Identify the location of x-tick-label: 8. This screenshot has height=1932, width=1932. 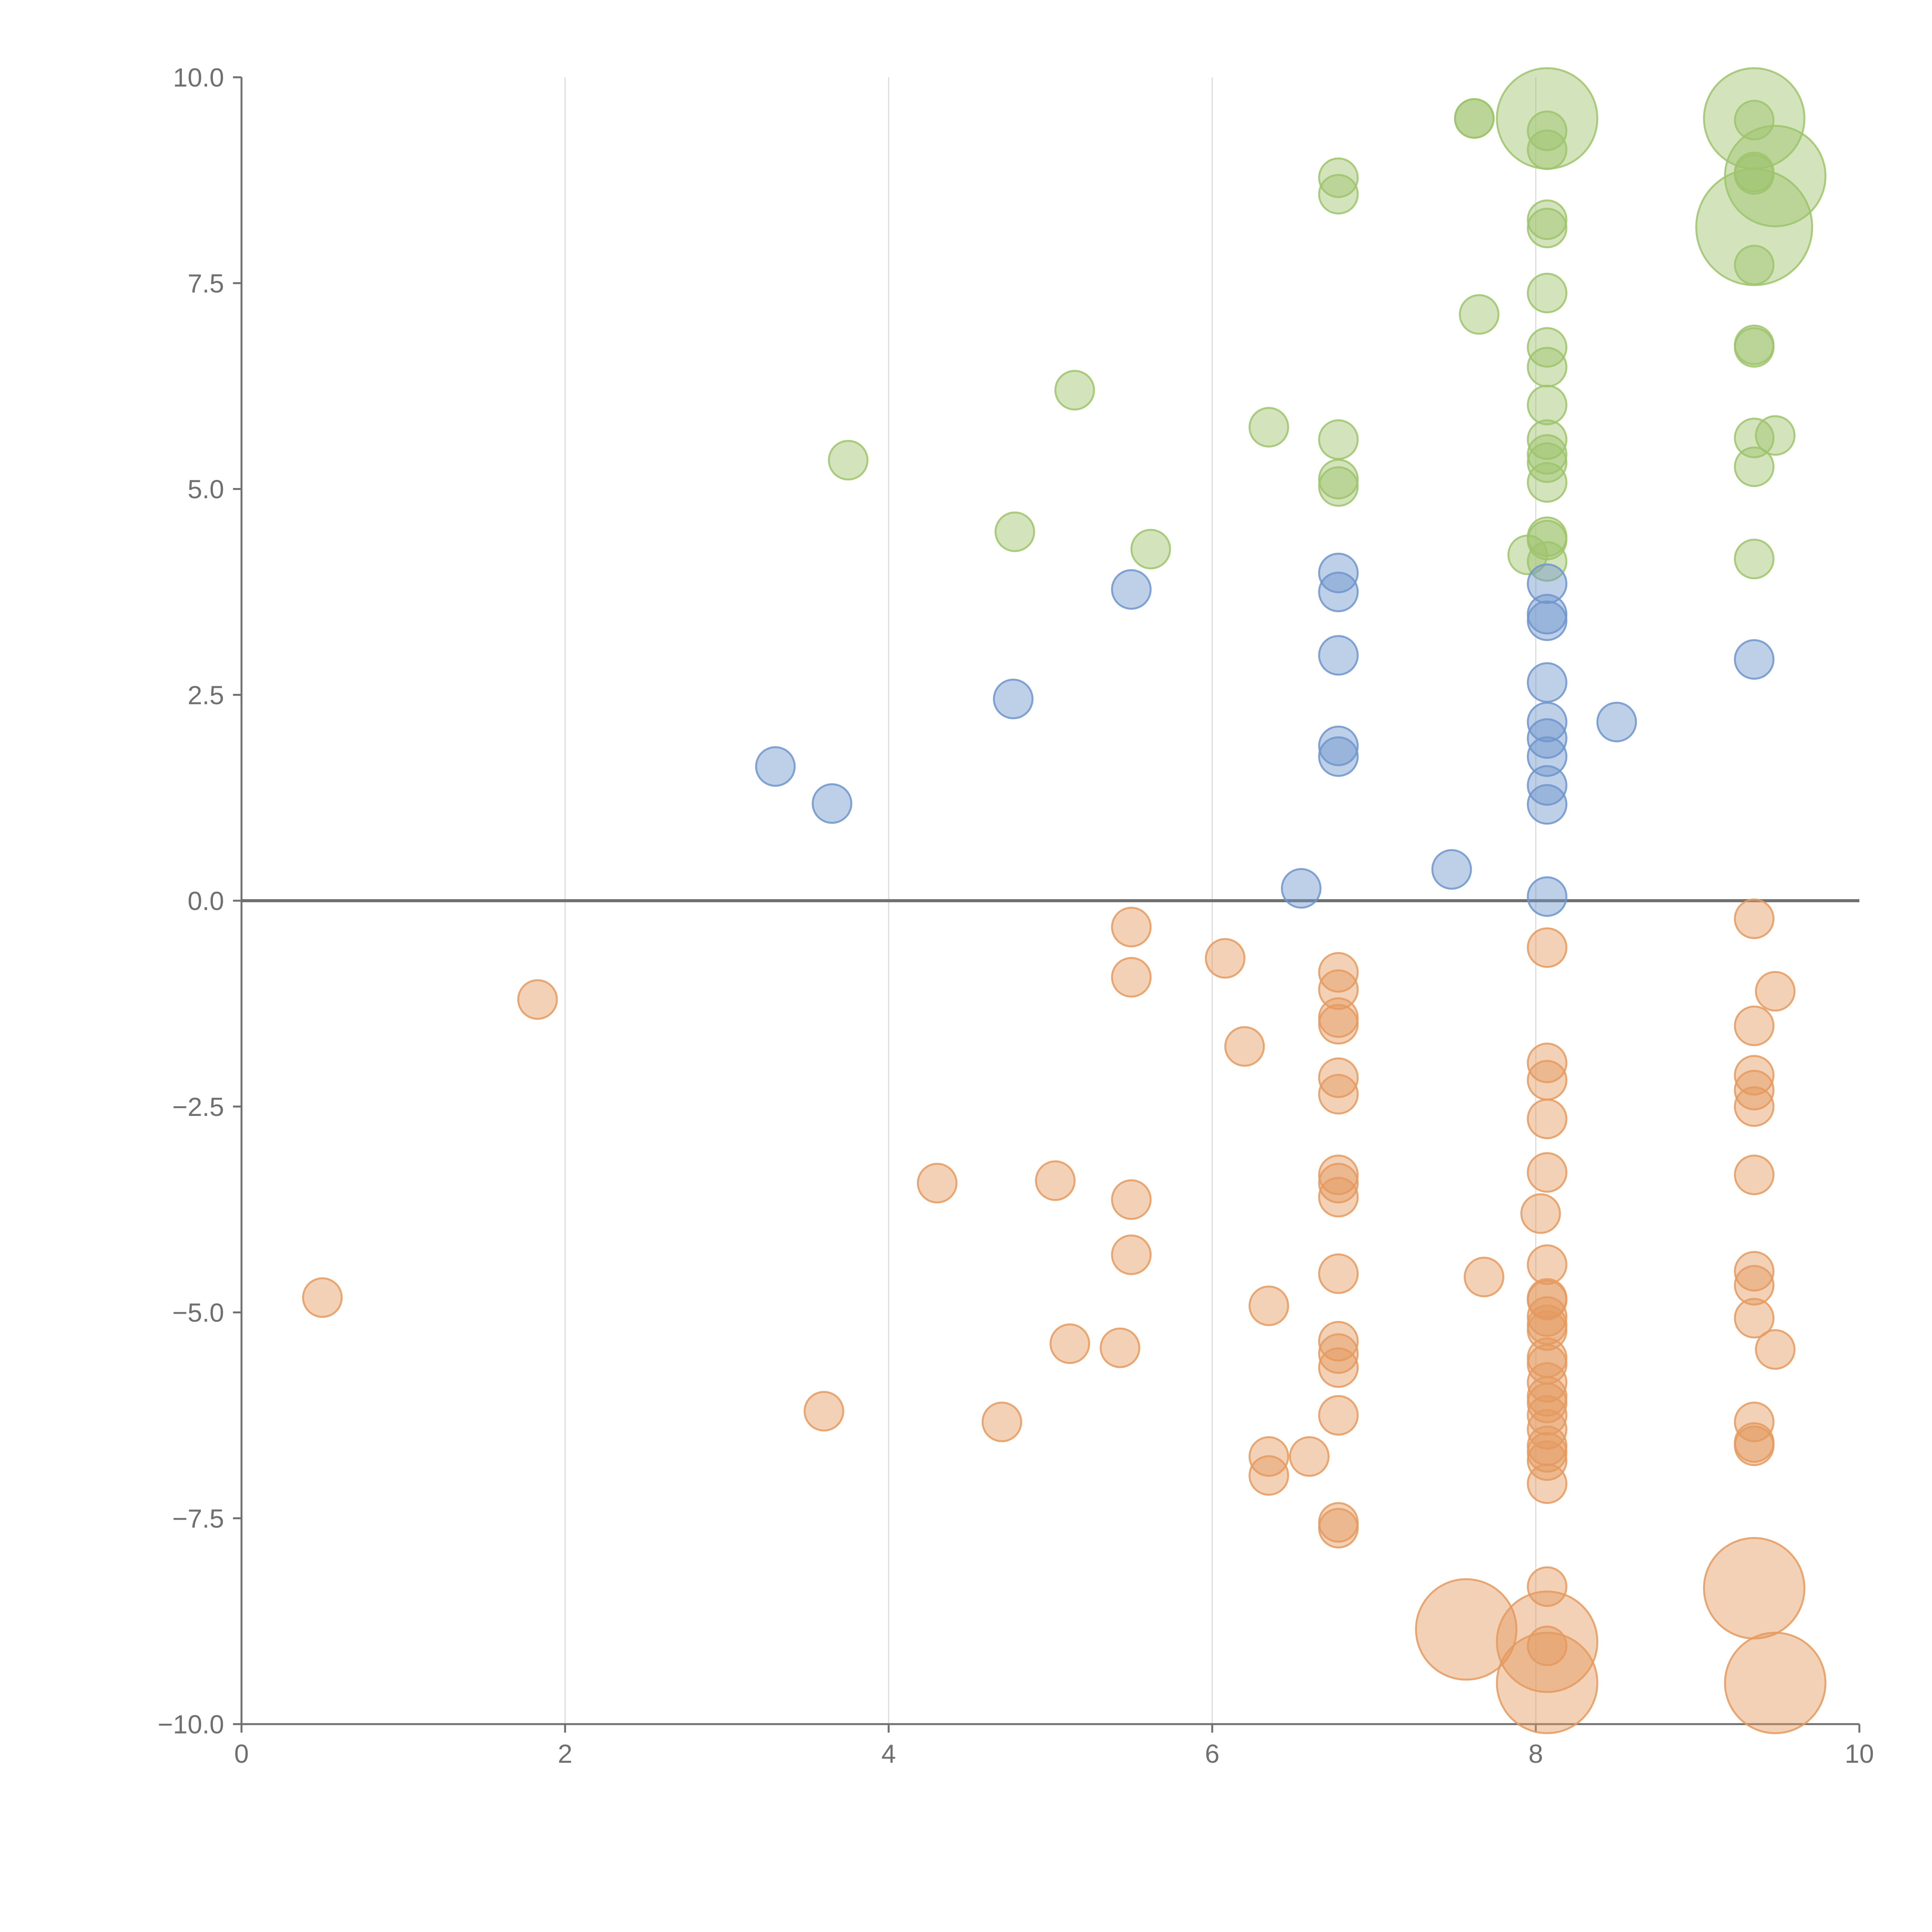
(1536, 1754).